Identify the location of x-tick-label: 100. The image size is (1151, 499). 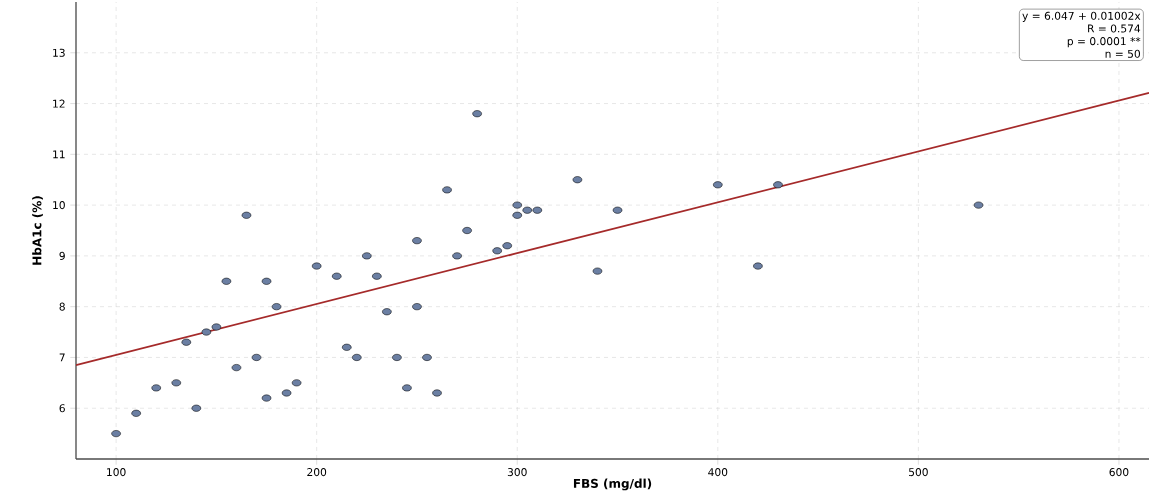
(116, 472).